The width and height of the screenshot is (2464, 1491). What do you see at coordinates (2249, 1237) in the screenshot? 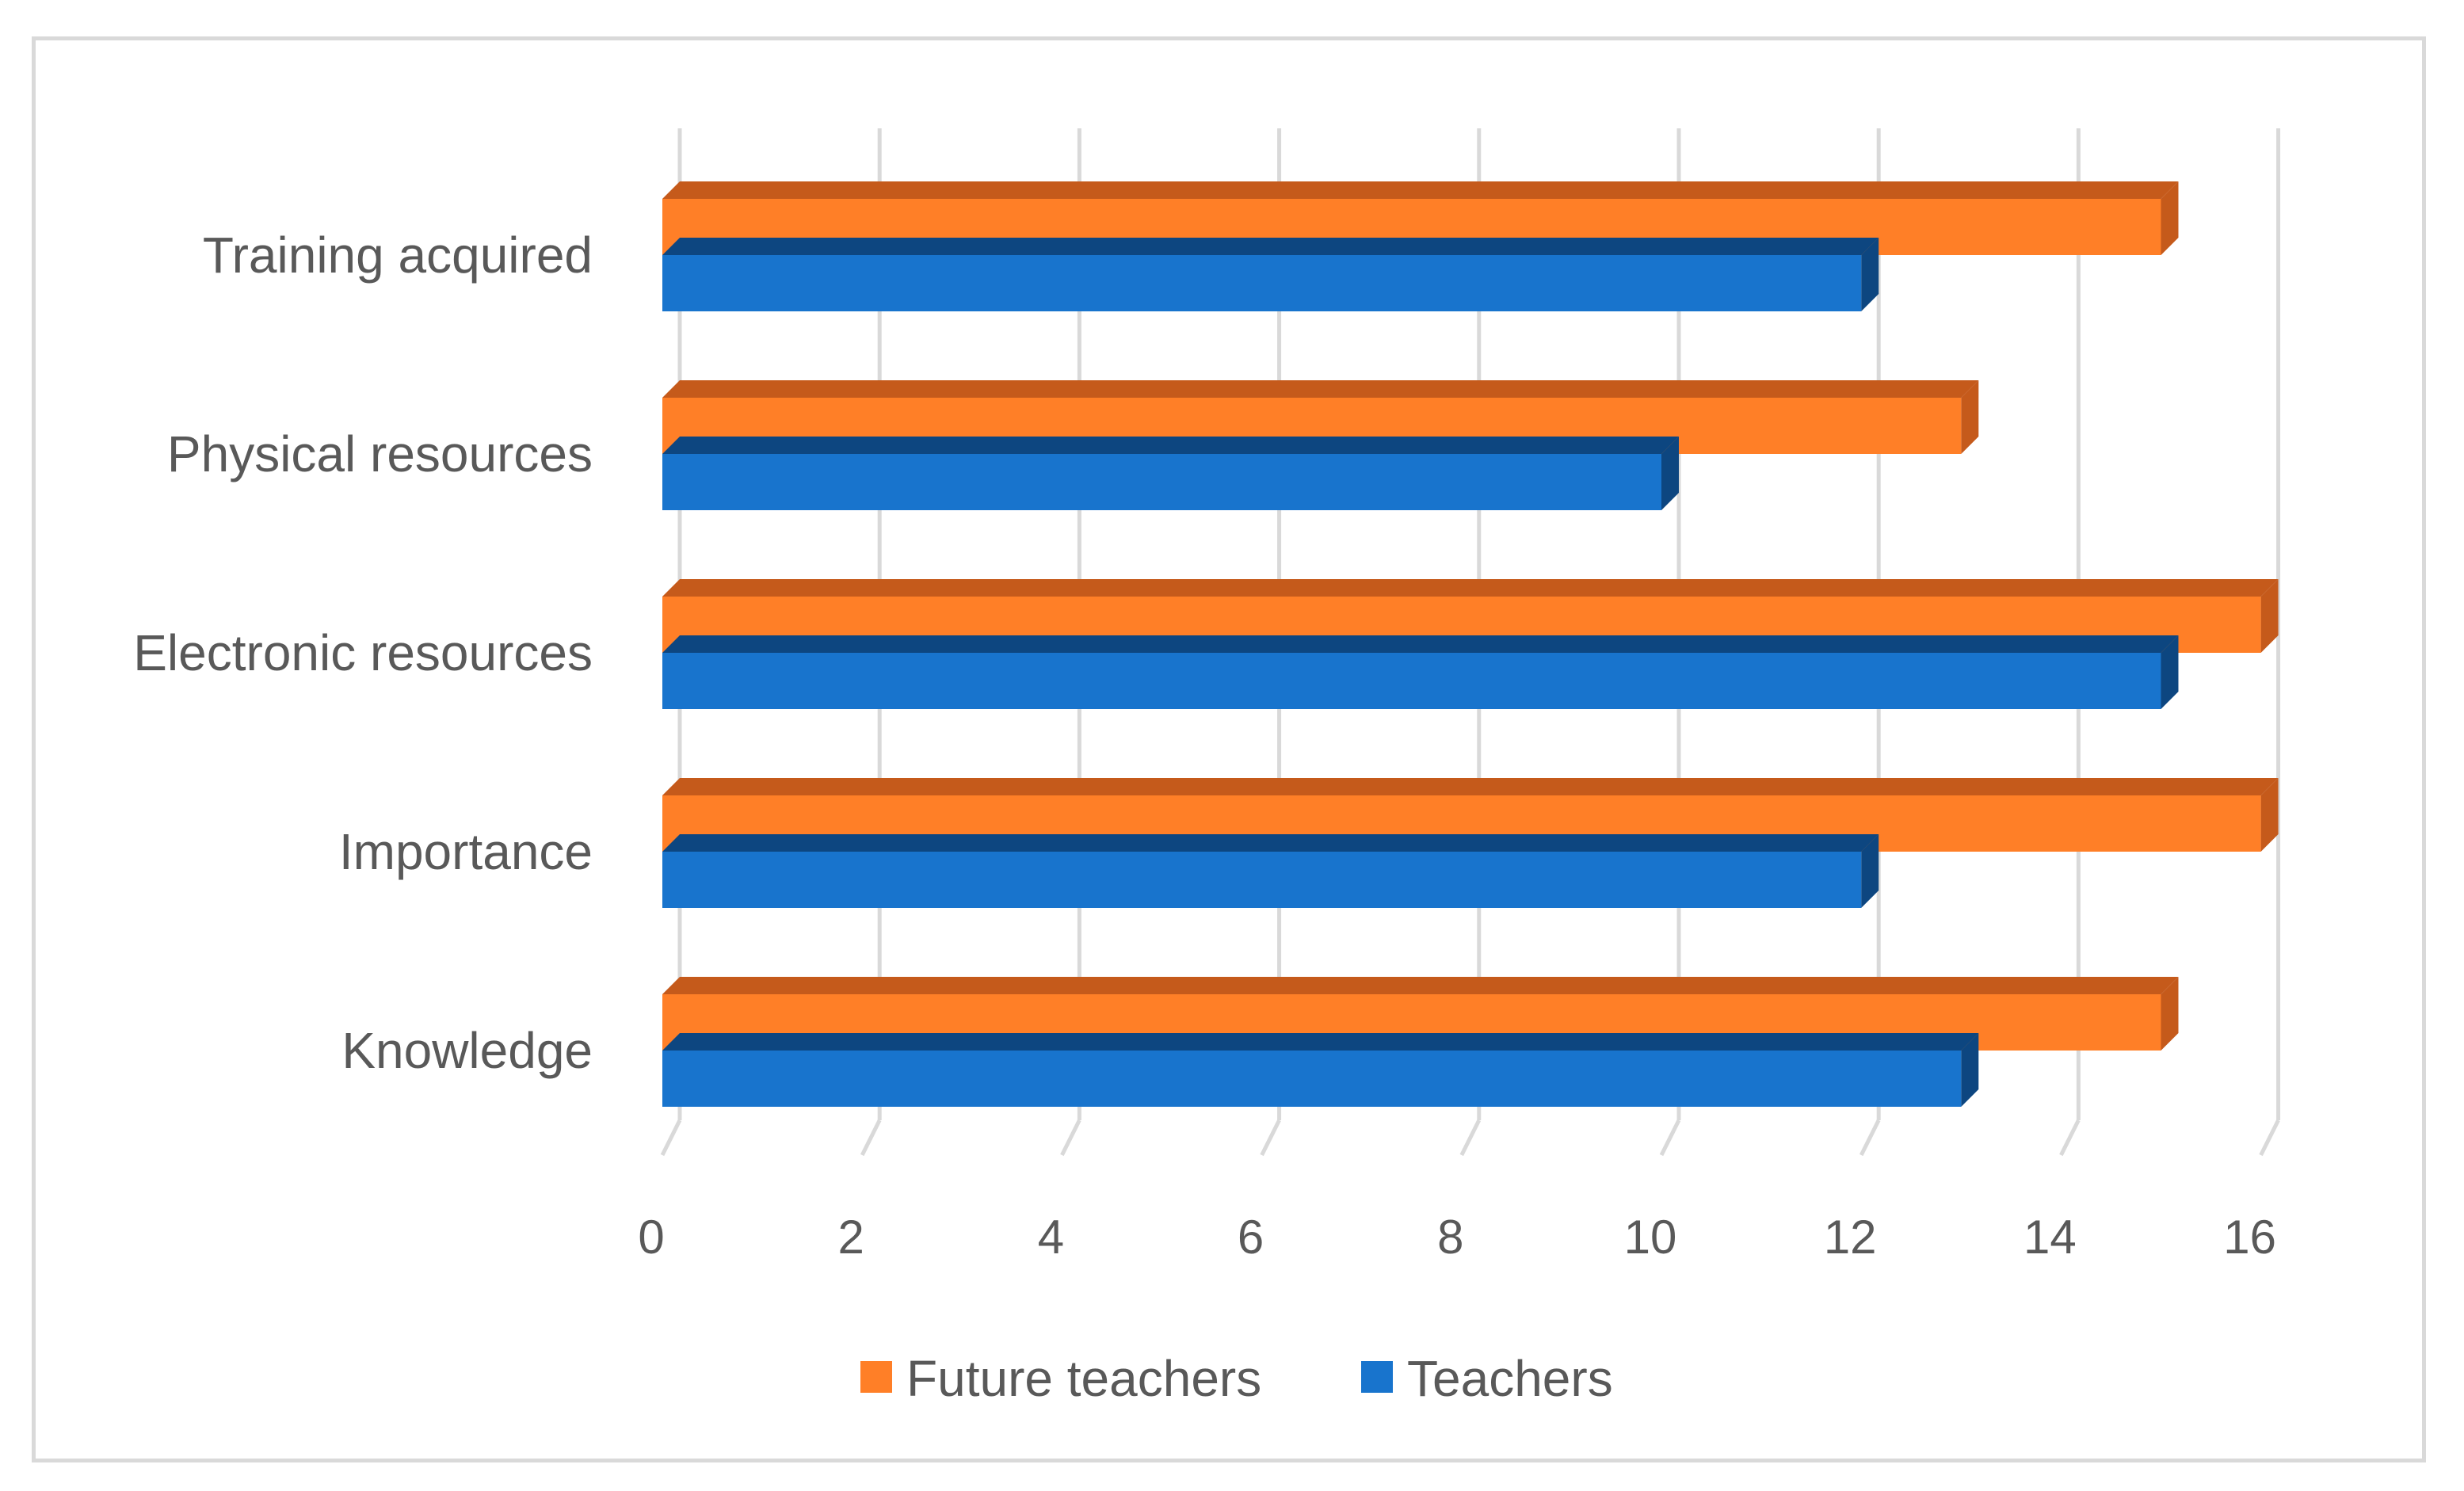
I see `x-tick-label-16: 16` at bounding box center [2249, 1237].